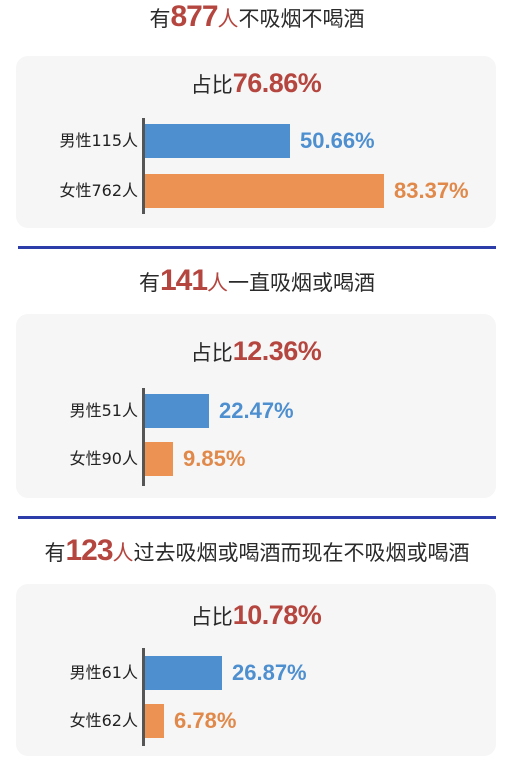  I want to click on male-row-label: 男性51人, so click(103, 410).